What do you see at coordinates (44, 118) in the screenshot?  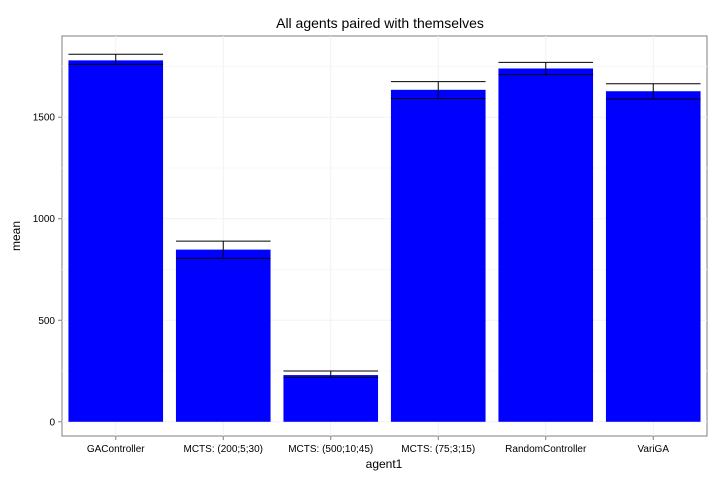 I see `y-tick-label: 1500` at bounding box center [44, 118].